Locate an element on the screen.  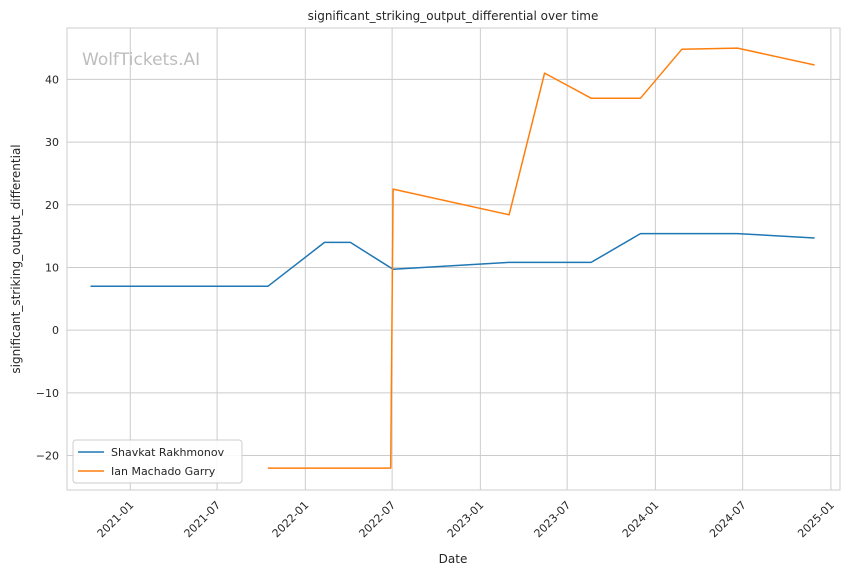
y-tick-label: 0 is located at coordinates (55, 330).